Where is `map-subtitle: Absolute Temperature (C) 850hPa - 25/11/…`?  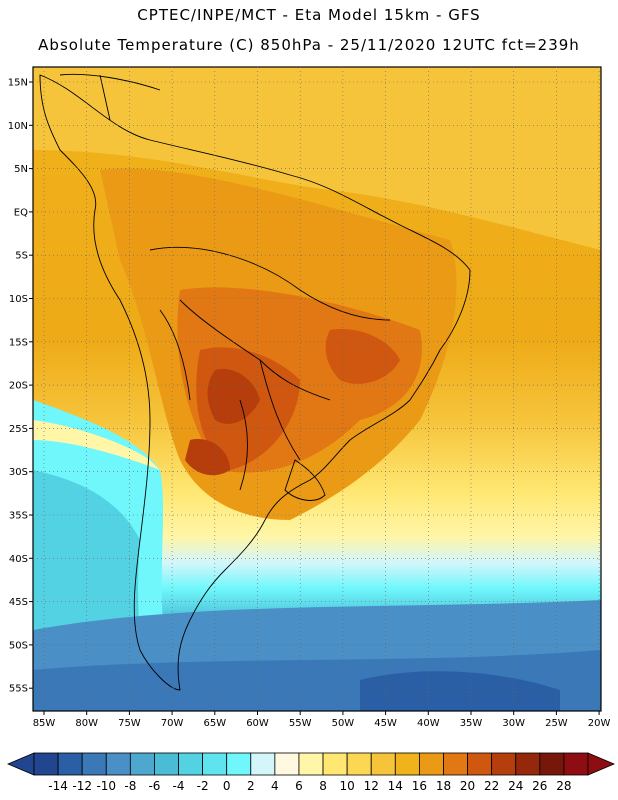 map-subtitle: Absolute Temperature (C) 850hPa - 25/11/… is located at coordinates (309, 45).